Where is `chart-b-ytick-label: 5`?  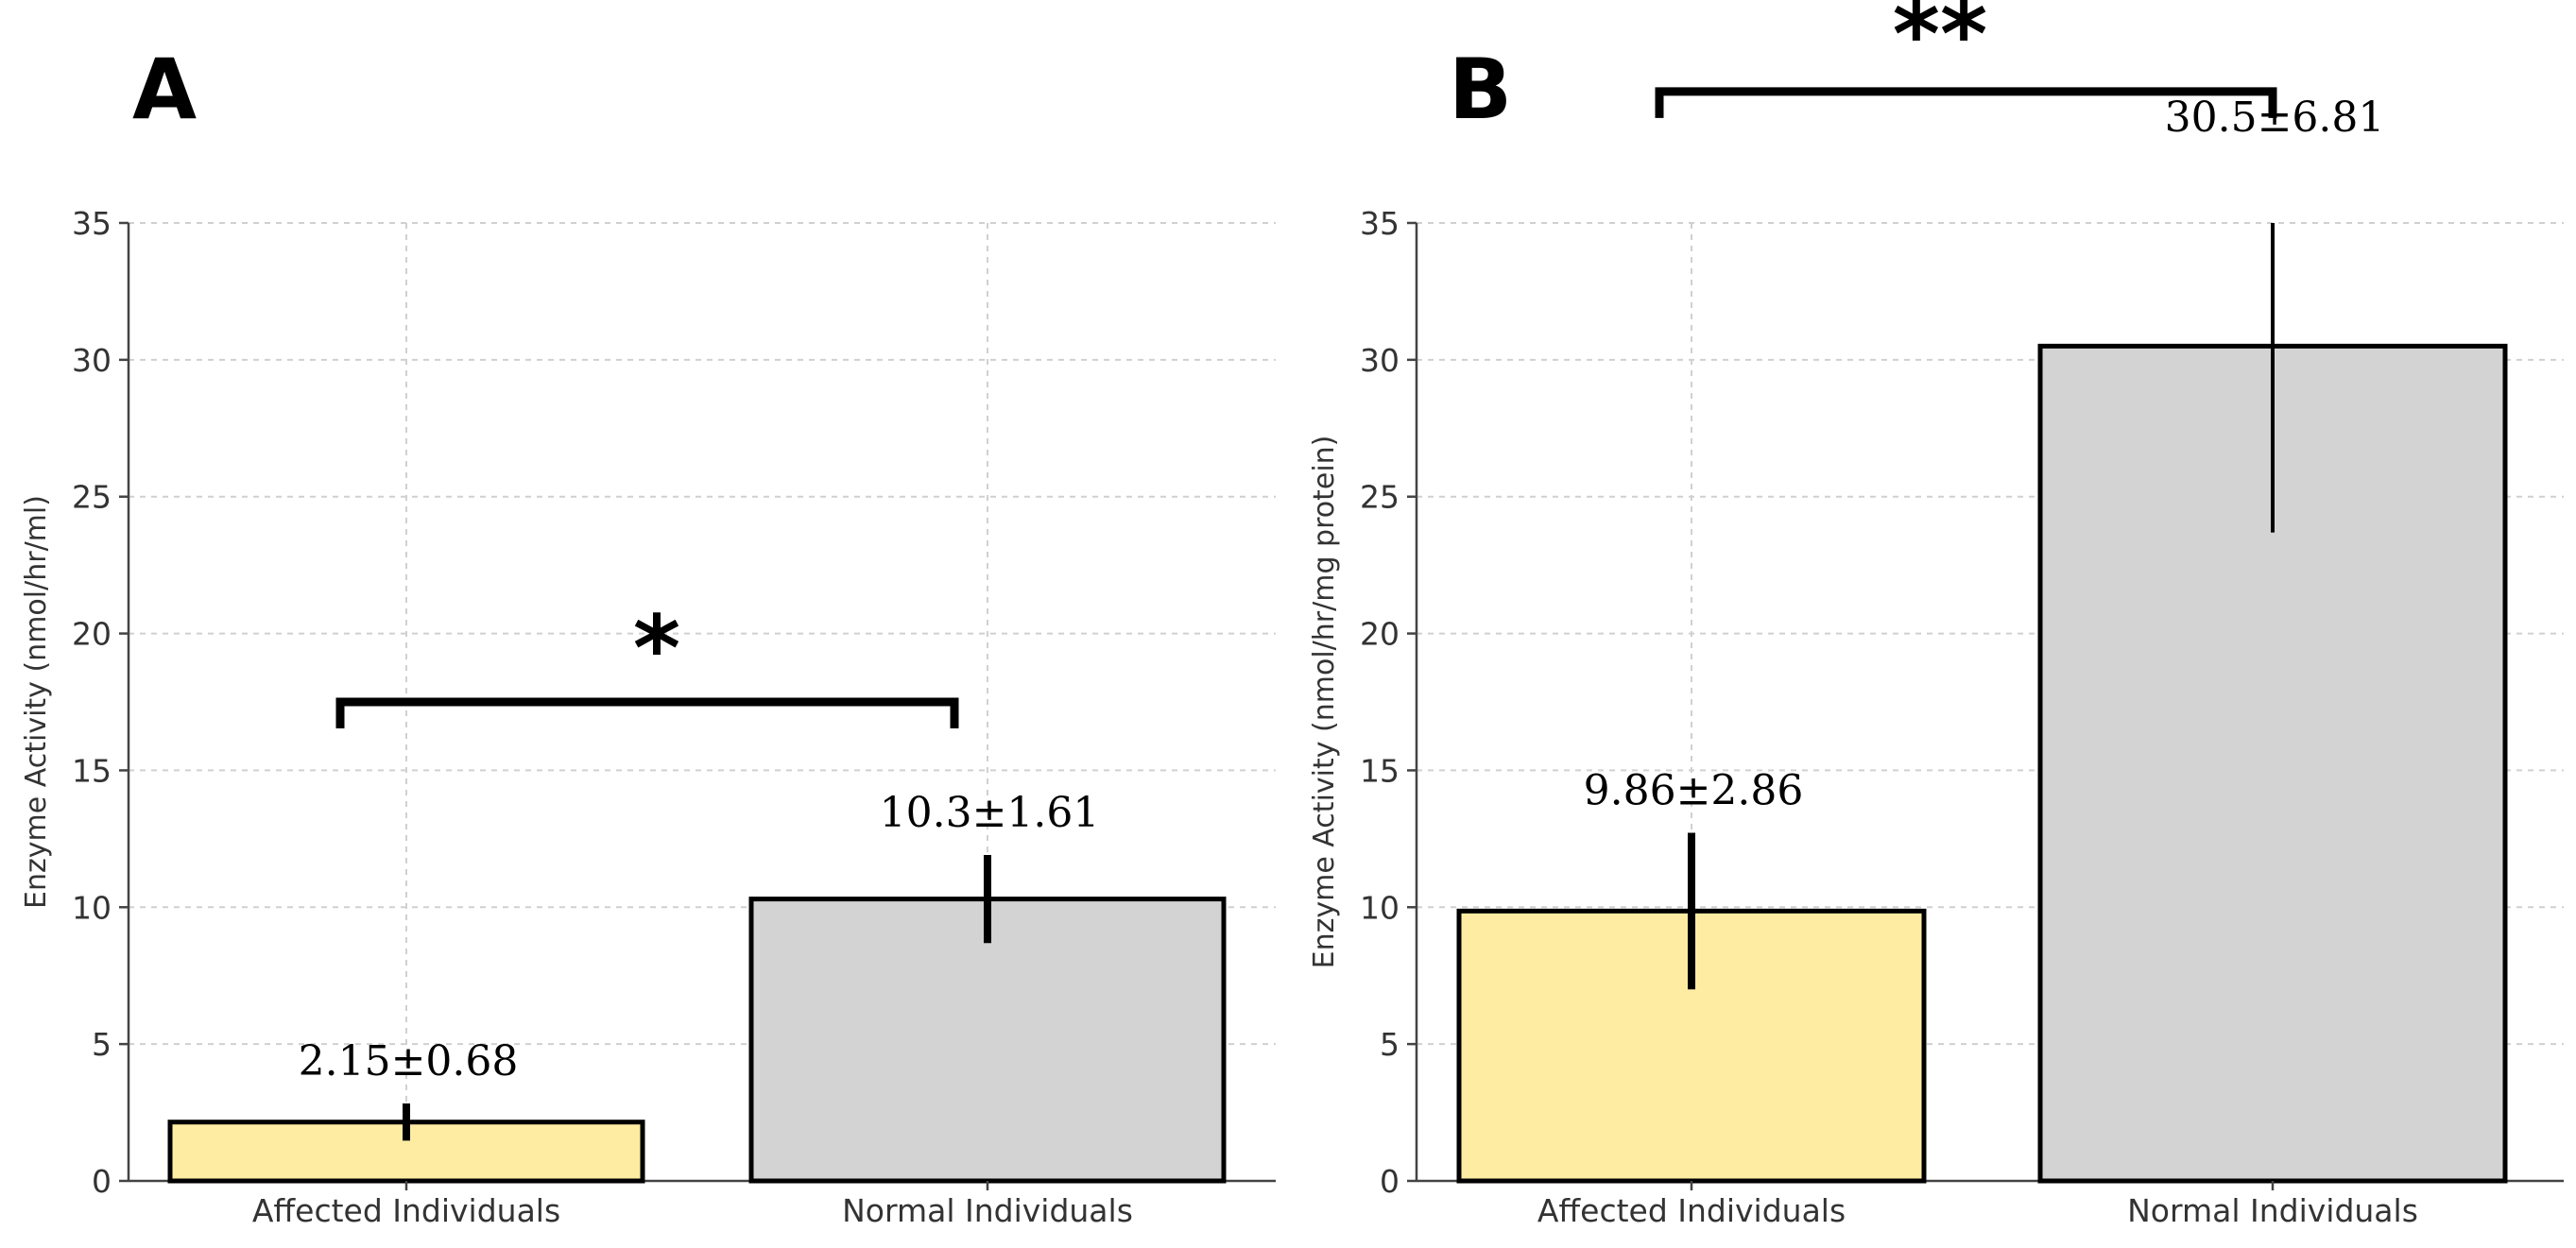 chart-b-ytick-label: 5 is located at coordinates (1390, 1044).